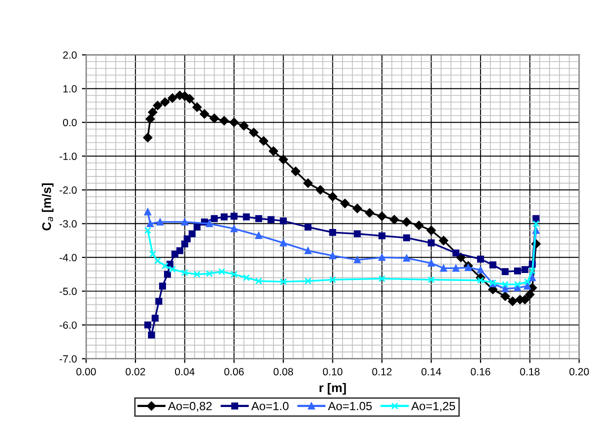 The height and width of the screenshot is (422, 594). Describe the element at coordinates (284, 372) in the screenshot. I see `x-tick-label: 0.08` at that location.